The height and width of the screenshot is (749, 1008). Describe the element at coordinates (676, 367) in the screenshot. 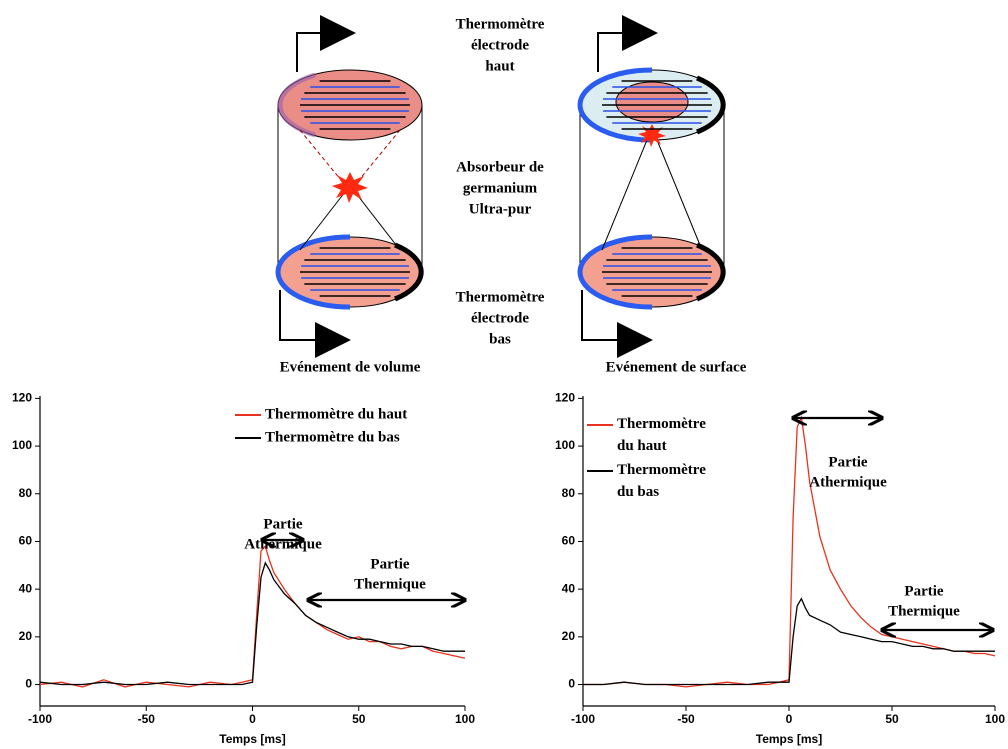

I see `caption: Evénement de surface` at that location.